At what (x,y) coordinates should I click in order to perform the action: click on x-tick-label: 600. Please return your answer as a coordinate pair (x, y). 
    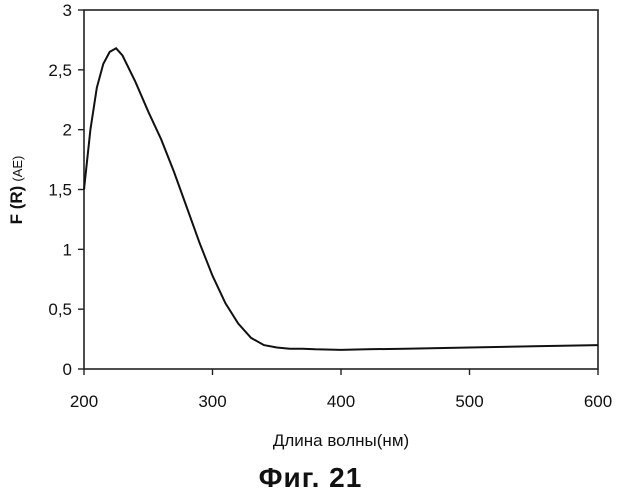
    Looking at the image, I should click on (598, 401).